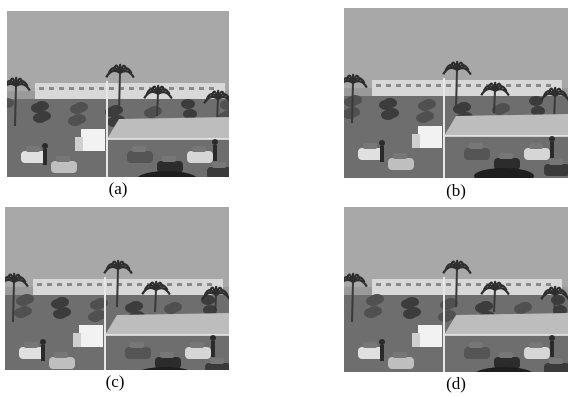 Image resolution: width=568 pixels, height=396 pixels. What do you see at coordinates (118, 188) in the screenshot?
I see `caption-a: (a)` at bounding box center [118, 188].